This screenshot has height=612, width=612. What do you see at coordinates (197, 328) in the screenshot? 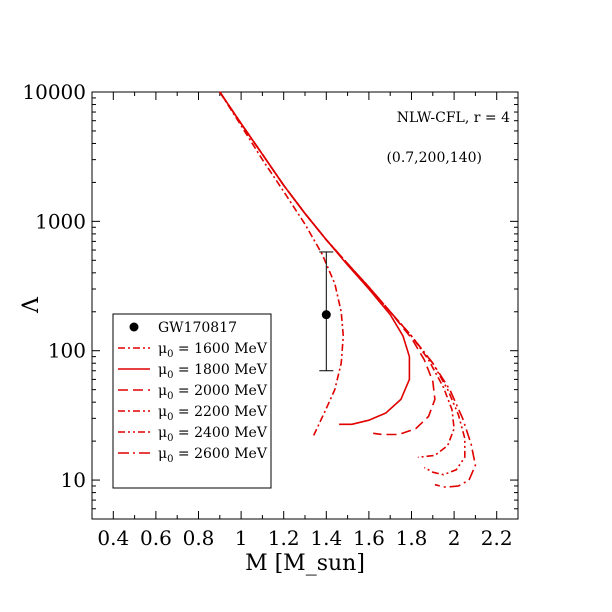
I see `legend-label-observation: GW170817` at bounding box center [197, 328].